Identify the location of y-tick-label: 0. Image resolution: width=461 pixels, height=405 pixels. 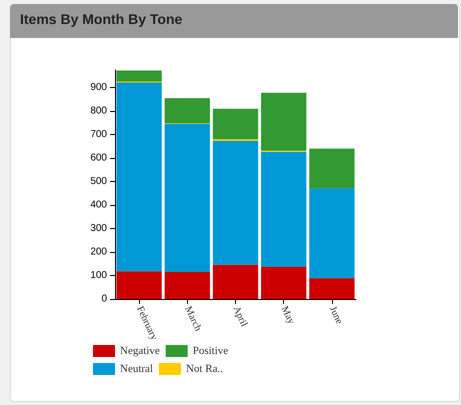
(104, 299).